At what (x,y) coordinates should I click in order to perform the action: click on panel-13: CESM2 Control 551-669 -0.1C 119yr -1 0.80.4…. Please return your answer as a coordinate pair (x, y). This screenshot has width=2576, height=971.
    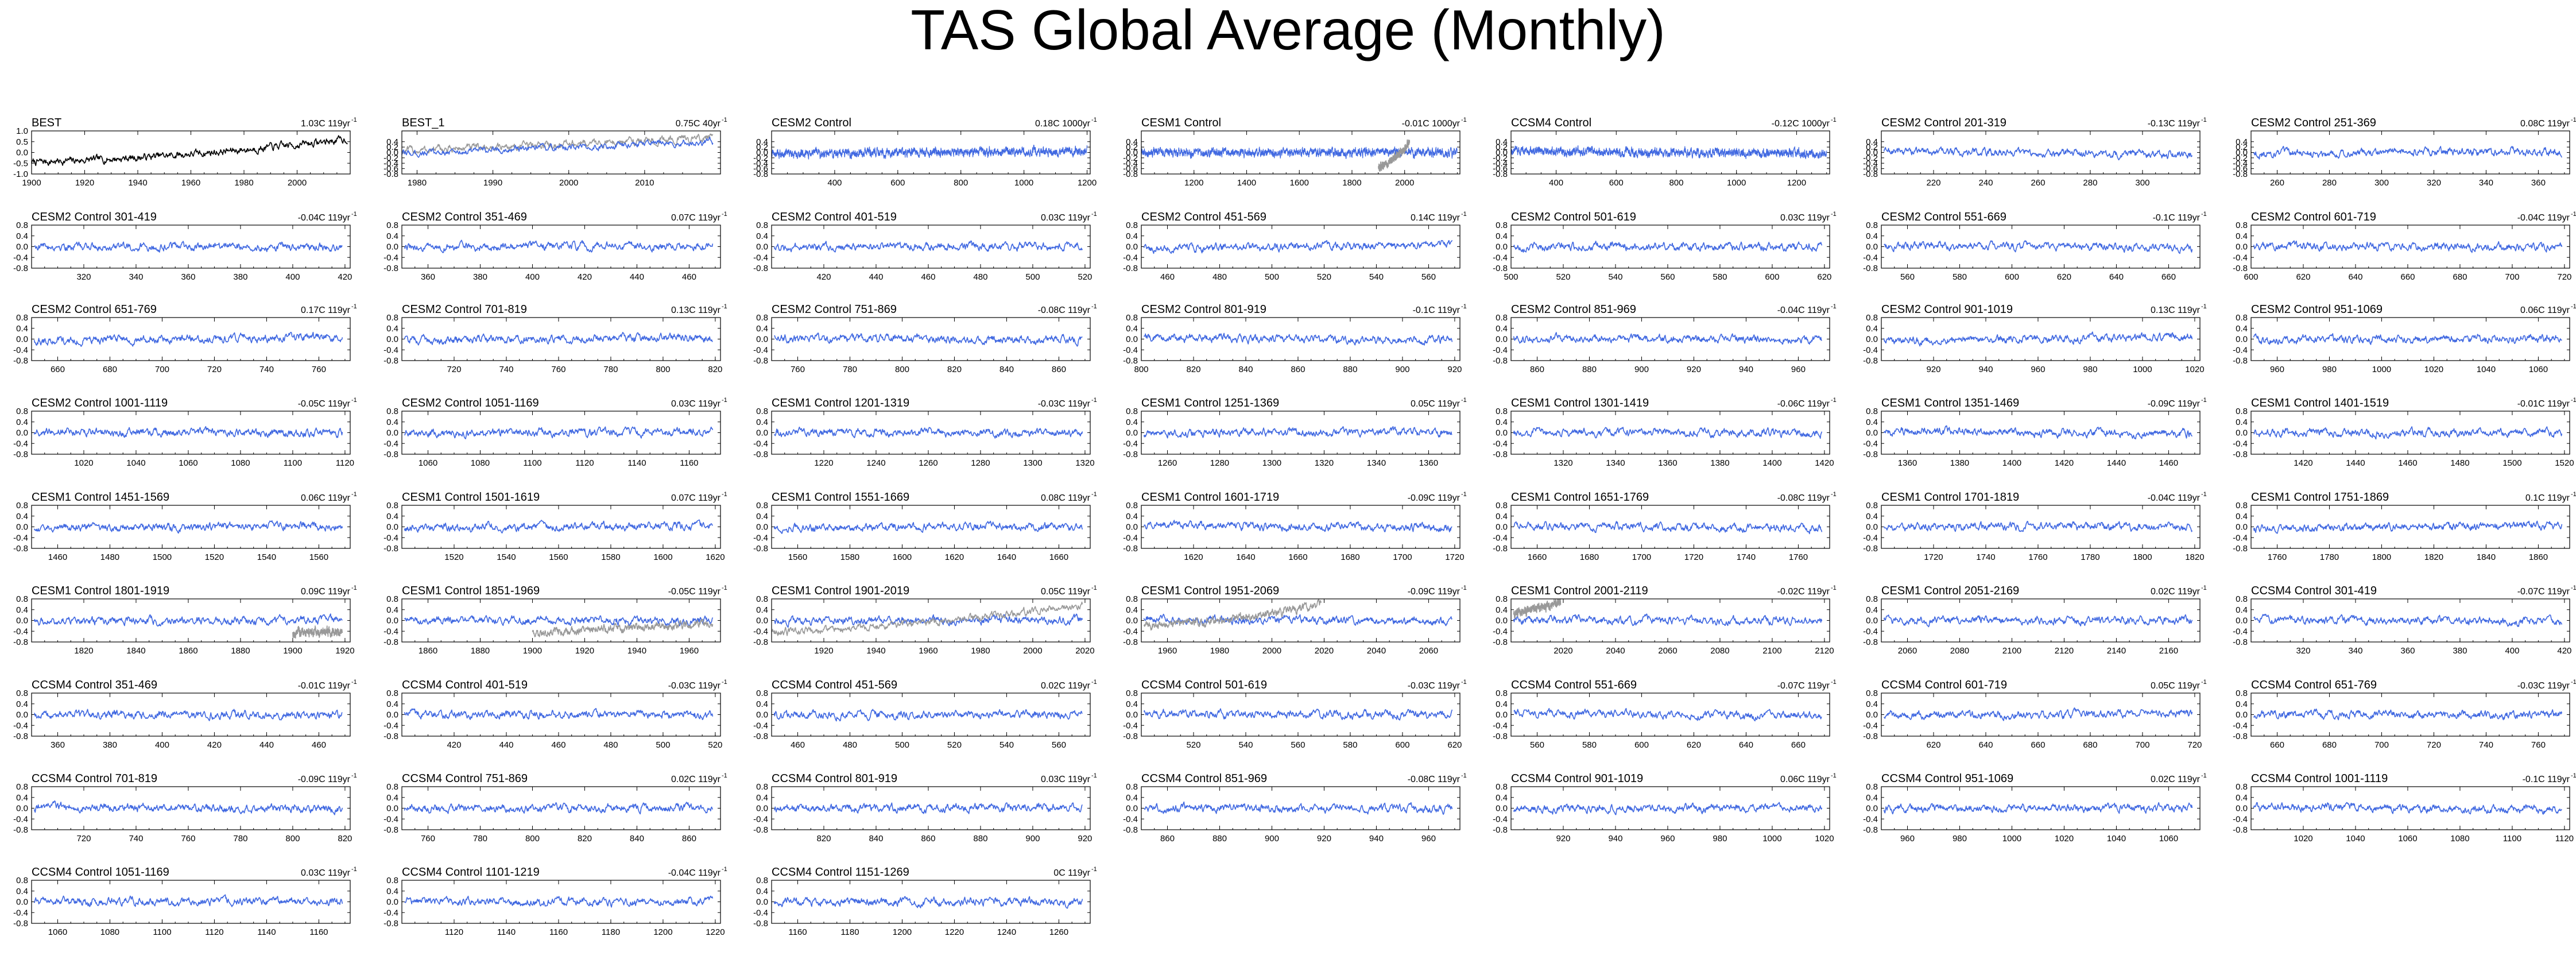
    Looking at the image, I should click on (2035, 246).